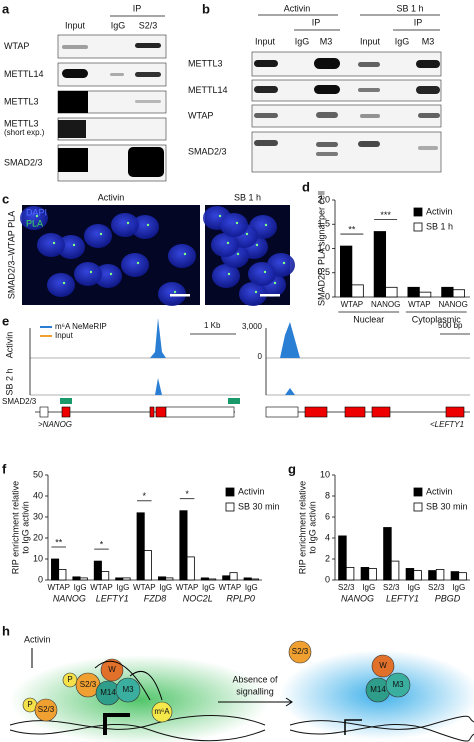  I want to click on y-tick-label: 1.5, so click(323, 224).